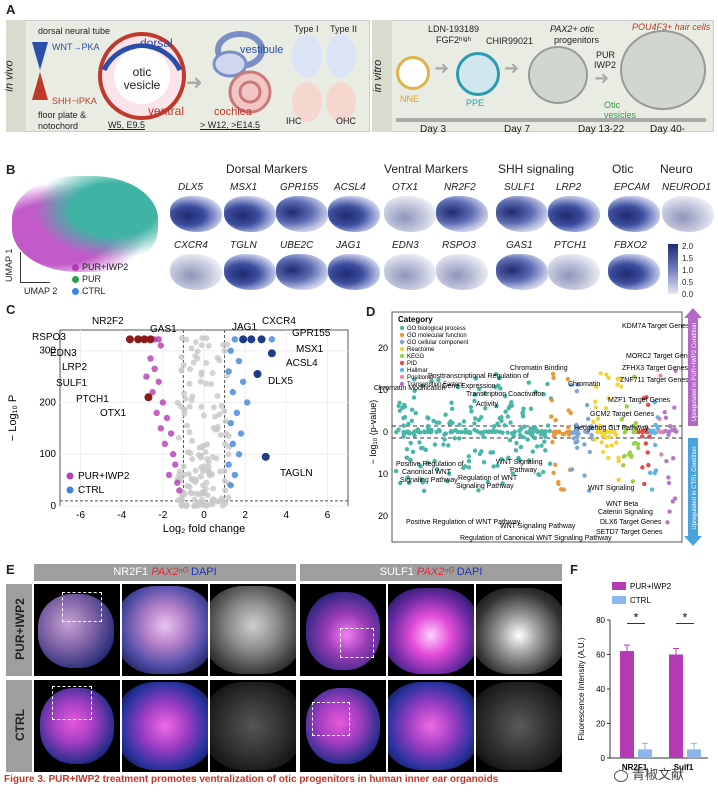  Describe the element at coordinates (58, 126) in the screenshot. I see `notochord-label: notochord` at that location.